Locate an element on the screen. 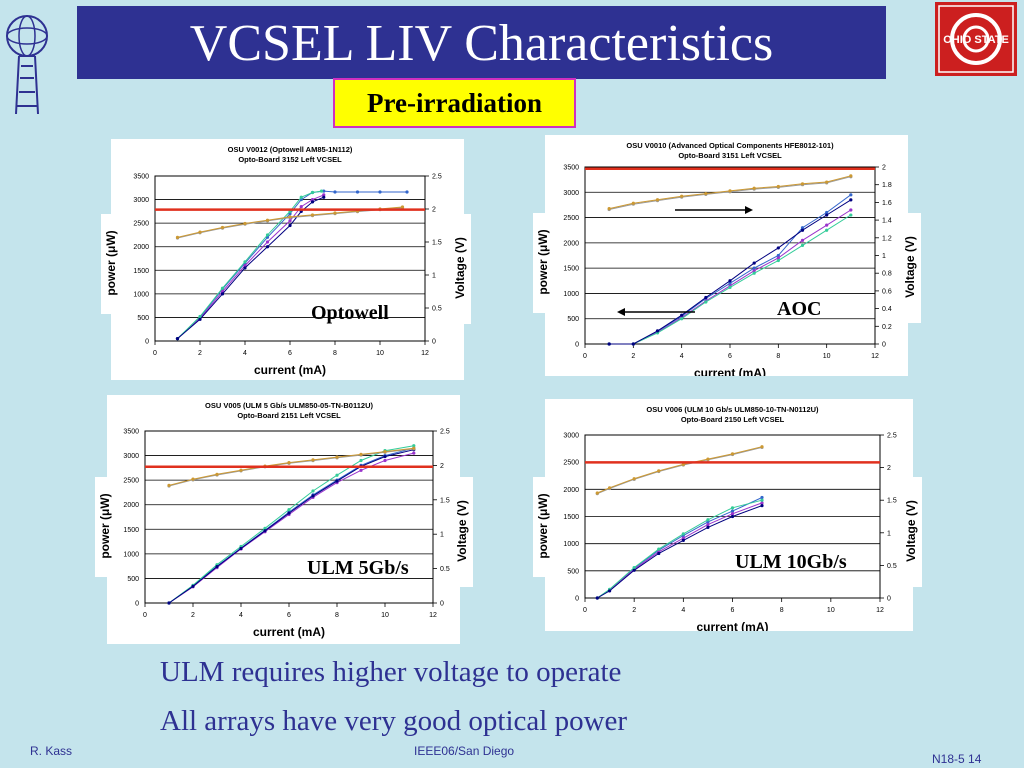  x-tick-label: 8 is located at coordinates (337, 615).